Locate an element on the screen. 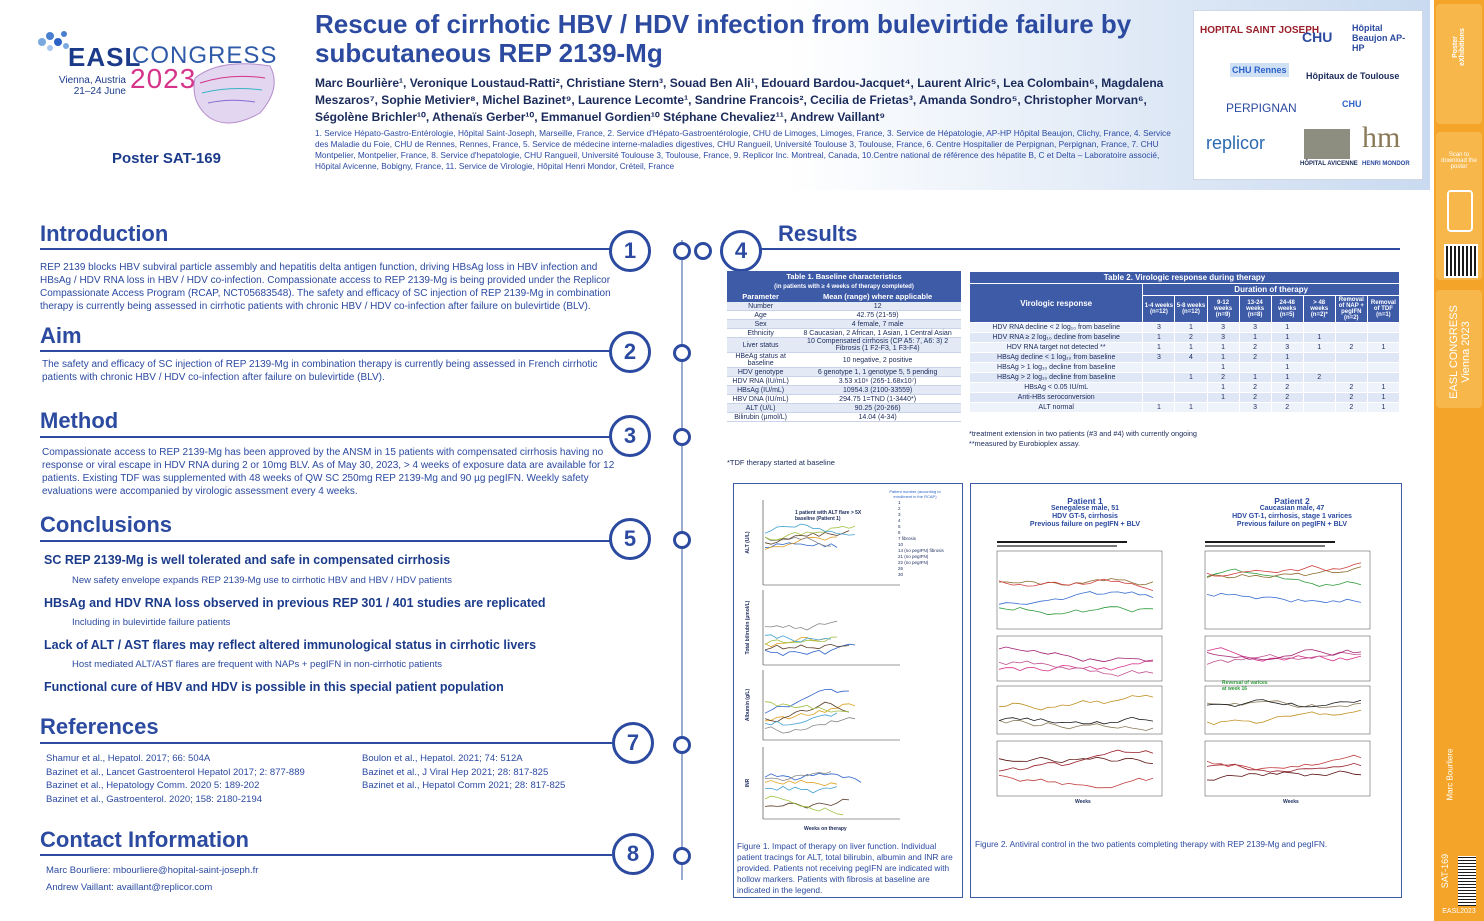 Image resolution: width=1484 pixels, height=921 pixels. conclusions-heading: Conclusions is located at coordinates (106, 524).